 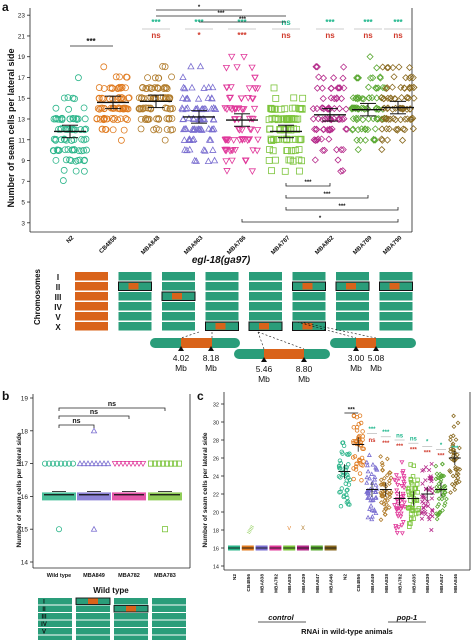 I want to click on bracket-label: ***, so click(x=352, y=411).